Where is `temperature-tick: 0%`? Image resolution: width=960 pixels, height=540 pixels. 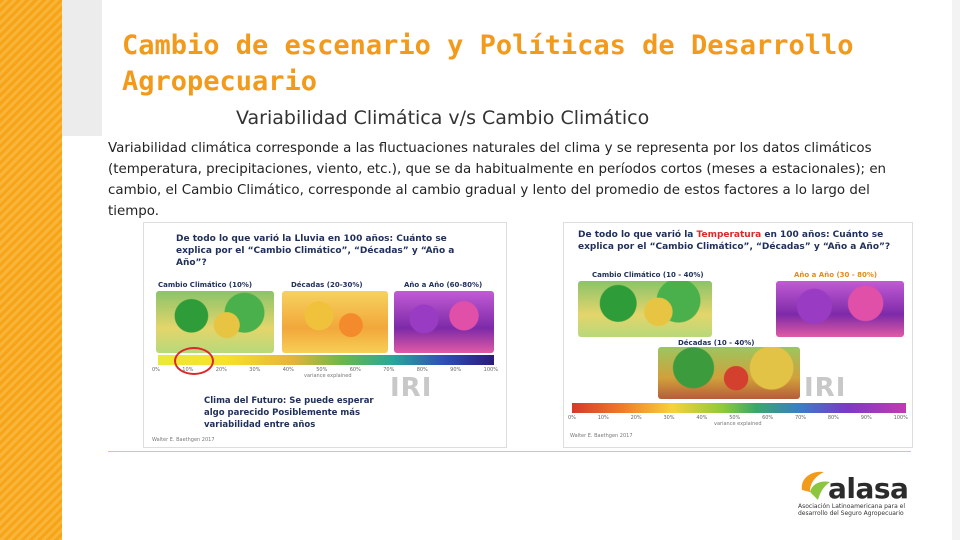 temperature-tick: 0% is located at coordinates (572, 418).